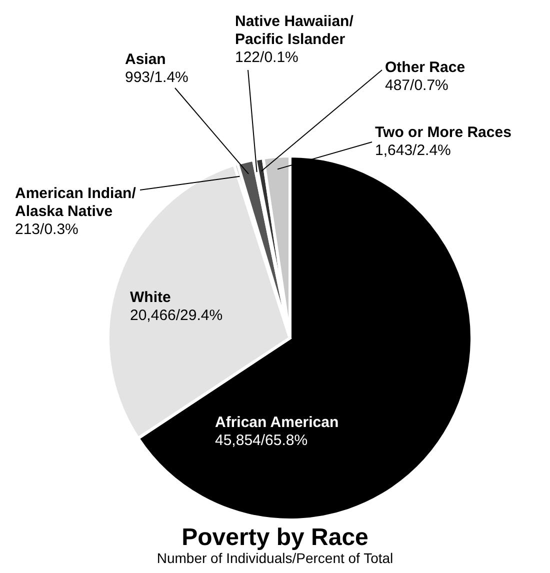 This screenshot has width=550, height=573. Describe the element at coordinates (176, 315) in the screenshot. I see `data-label: 20,466/29.4%` at that location.